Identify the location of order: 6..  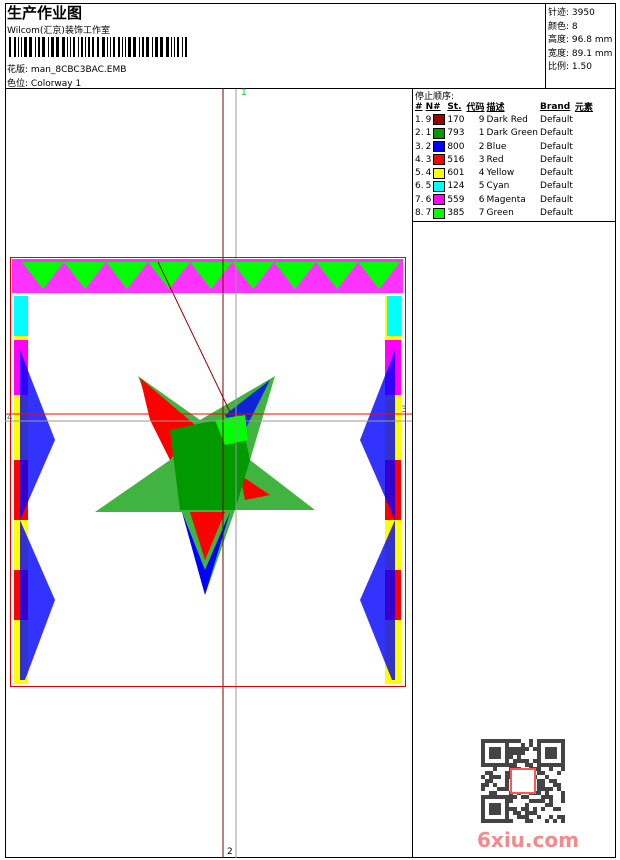
(419, 186).